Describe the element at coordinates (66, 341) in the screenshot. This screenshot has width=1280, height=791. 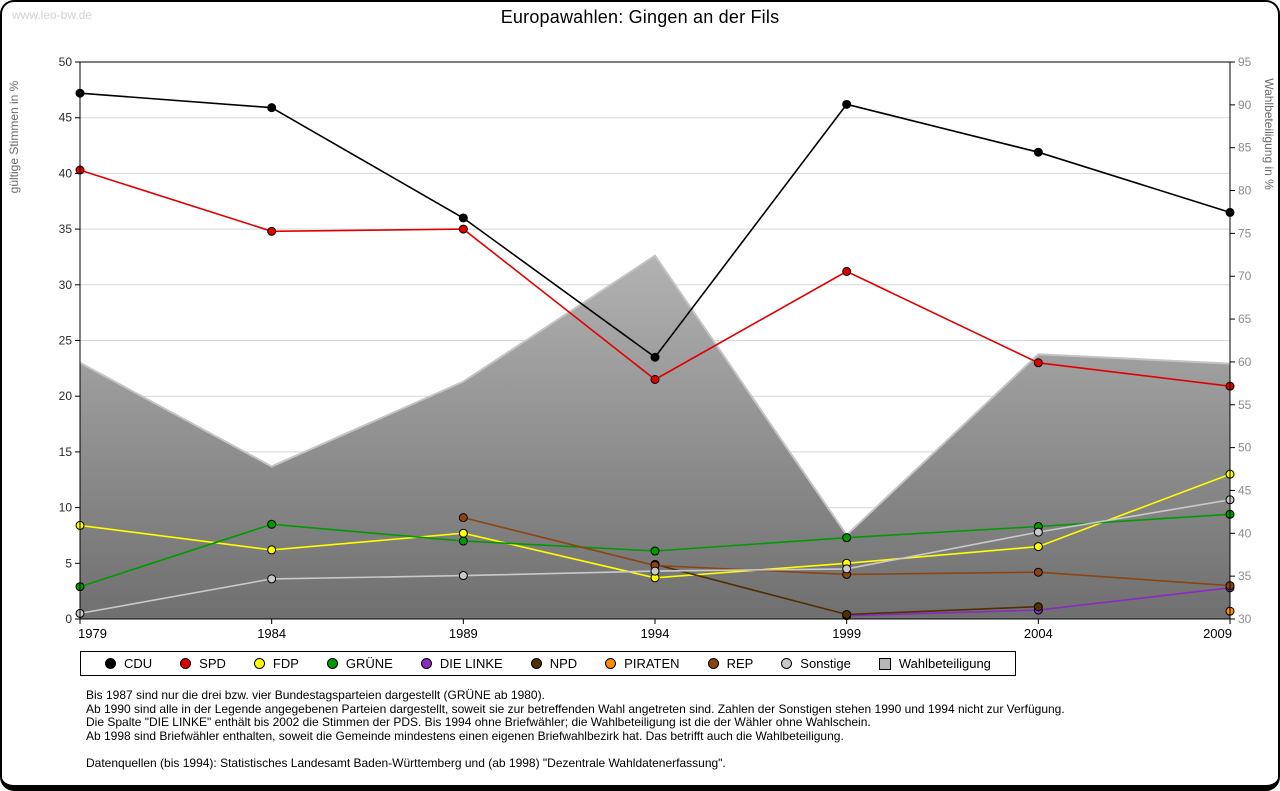
I see `left-tick-label: 25` at that location.